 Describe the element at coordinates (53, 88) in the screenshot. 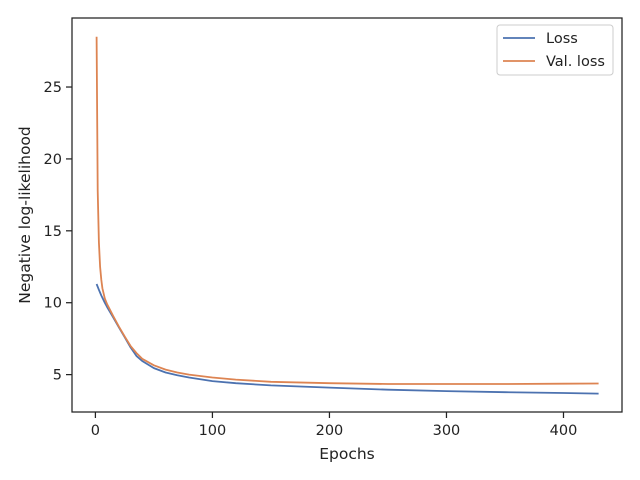

I see `y-tick-label: 25` at that location.